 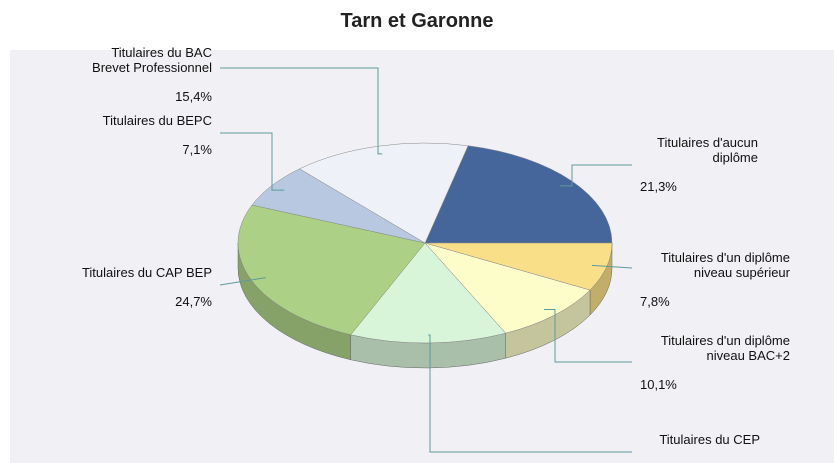 What do you see at coordinates (658, 384) in the screenshot?
I see `value-label: 10,1%` at bounding box center [658, 384].